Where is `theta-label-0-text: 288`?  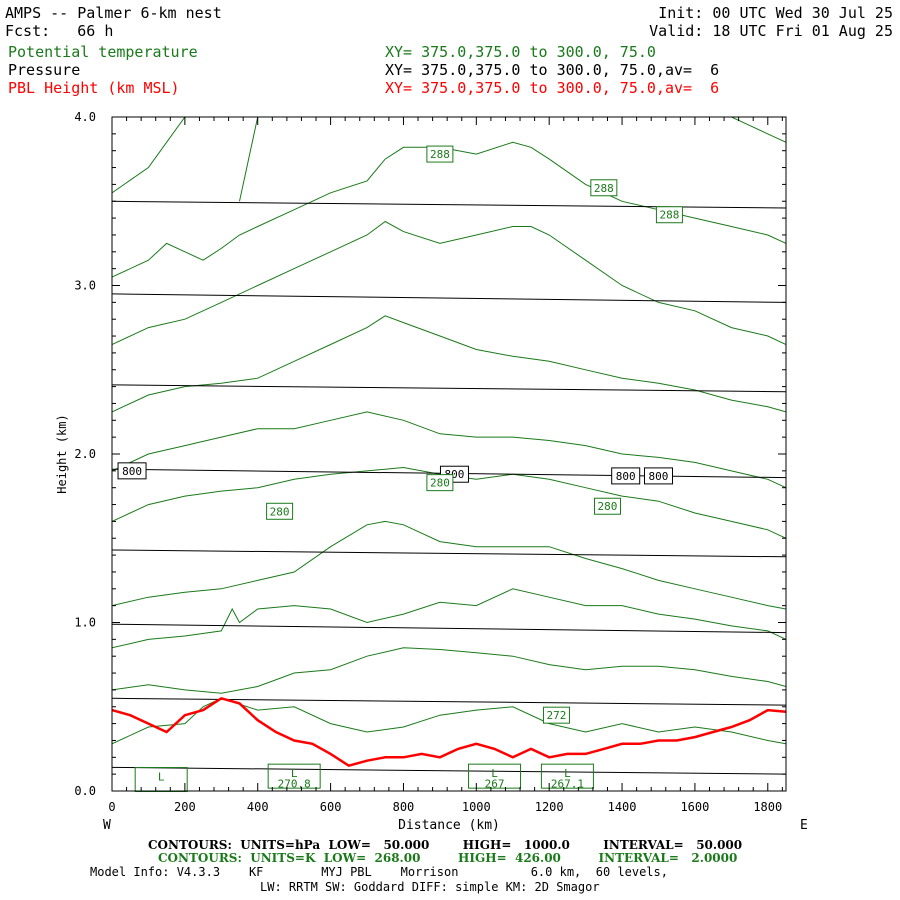 theta-label-0-text: 288 is located at coordinates (440, 154).